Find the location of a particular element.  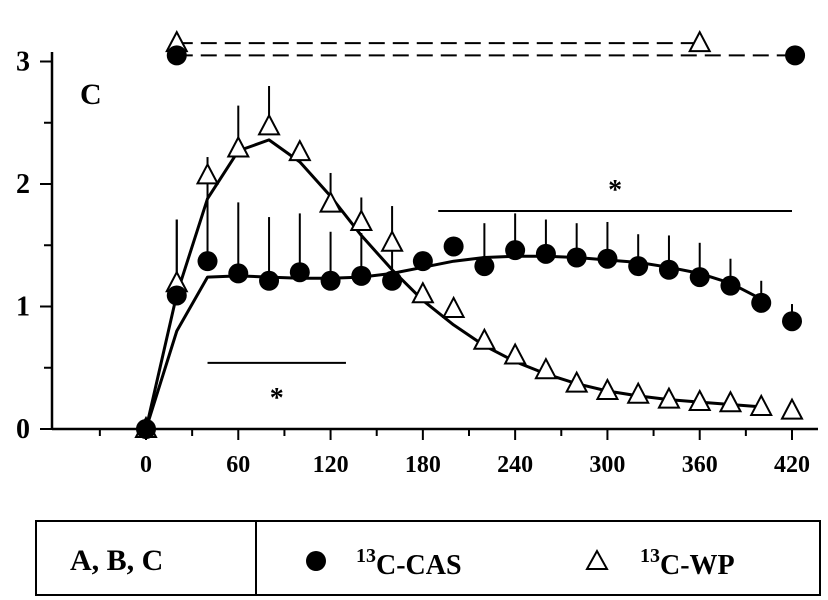

x-tick-label: 360 is located at coordinates (700, 465).